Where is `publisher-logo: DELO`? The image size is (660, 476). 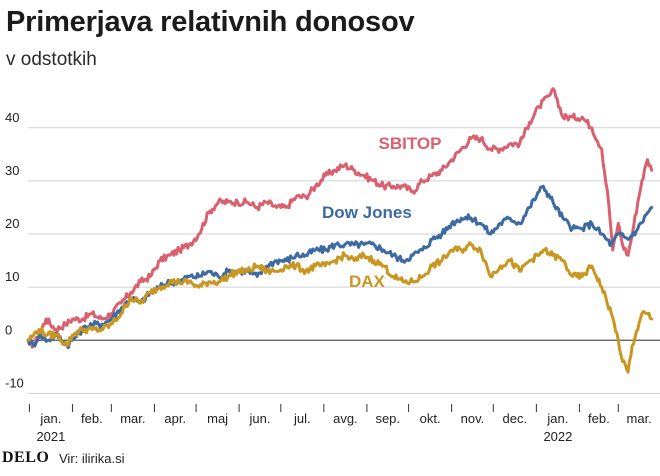
publisher-logo: DELO is located at coordinates (26, 457).